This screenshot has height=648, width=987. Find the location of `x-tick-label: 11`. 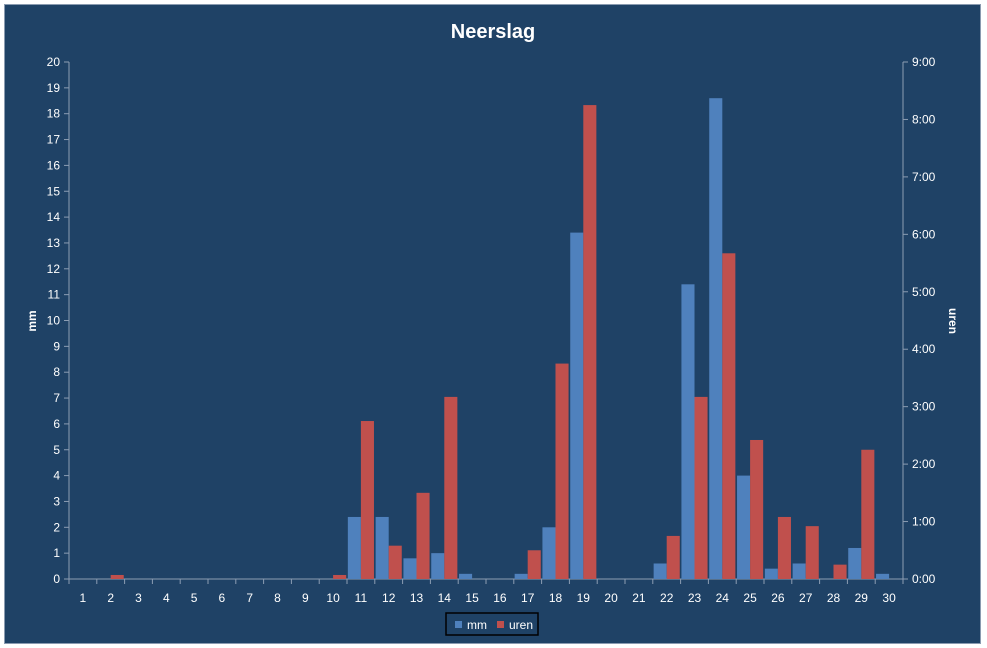

x-tick-label: 11 is located at coordinates (361, 598).